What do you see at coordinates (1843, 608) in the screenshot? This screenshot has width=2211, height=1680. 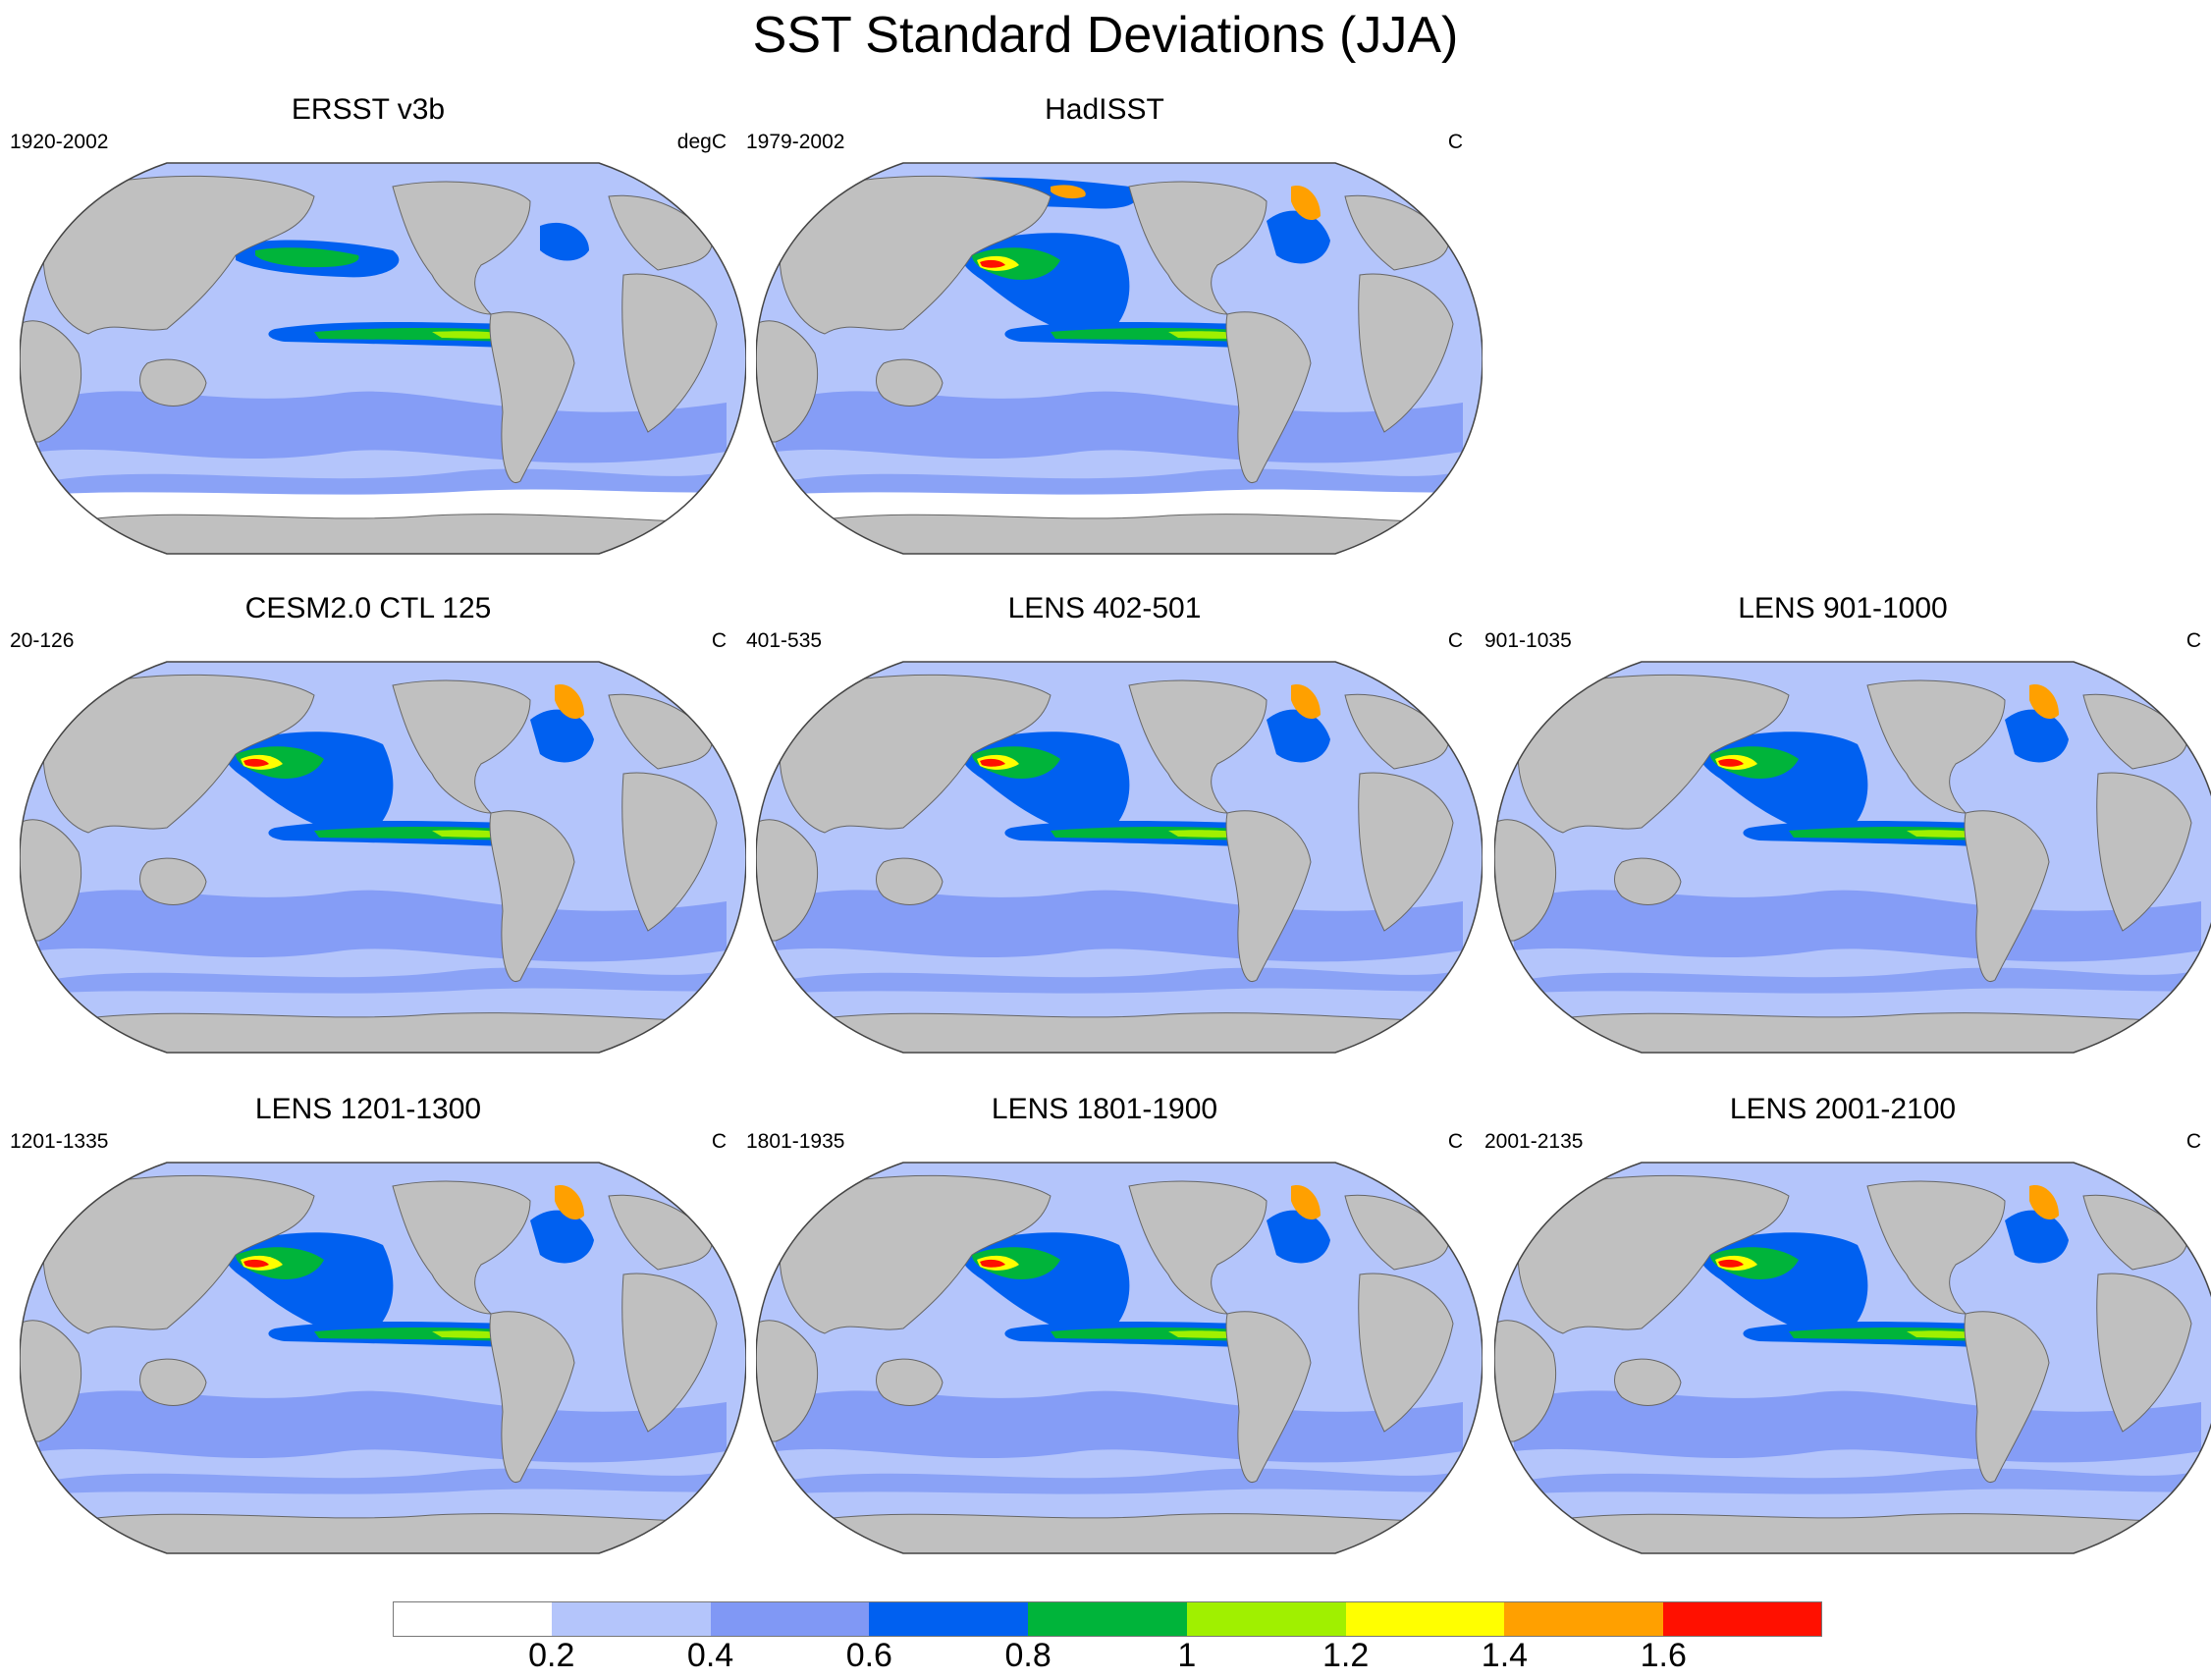 I see `panel-title: LENS 901-1000` at bounding box center [1843, 608].